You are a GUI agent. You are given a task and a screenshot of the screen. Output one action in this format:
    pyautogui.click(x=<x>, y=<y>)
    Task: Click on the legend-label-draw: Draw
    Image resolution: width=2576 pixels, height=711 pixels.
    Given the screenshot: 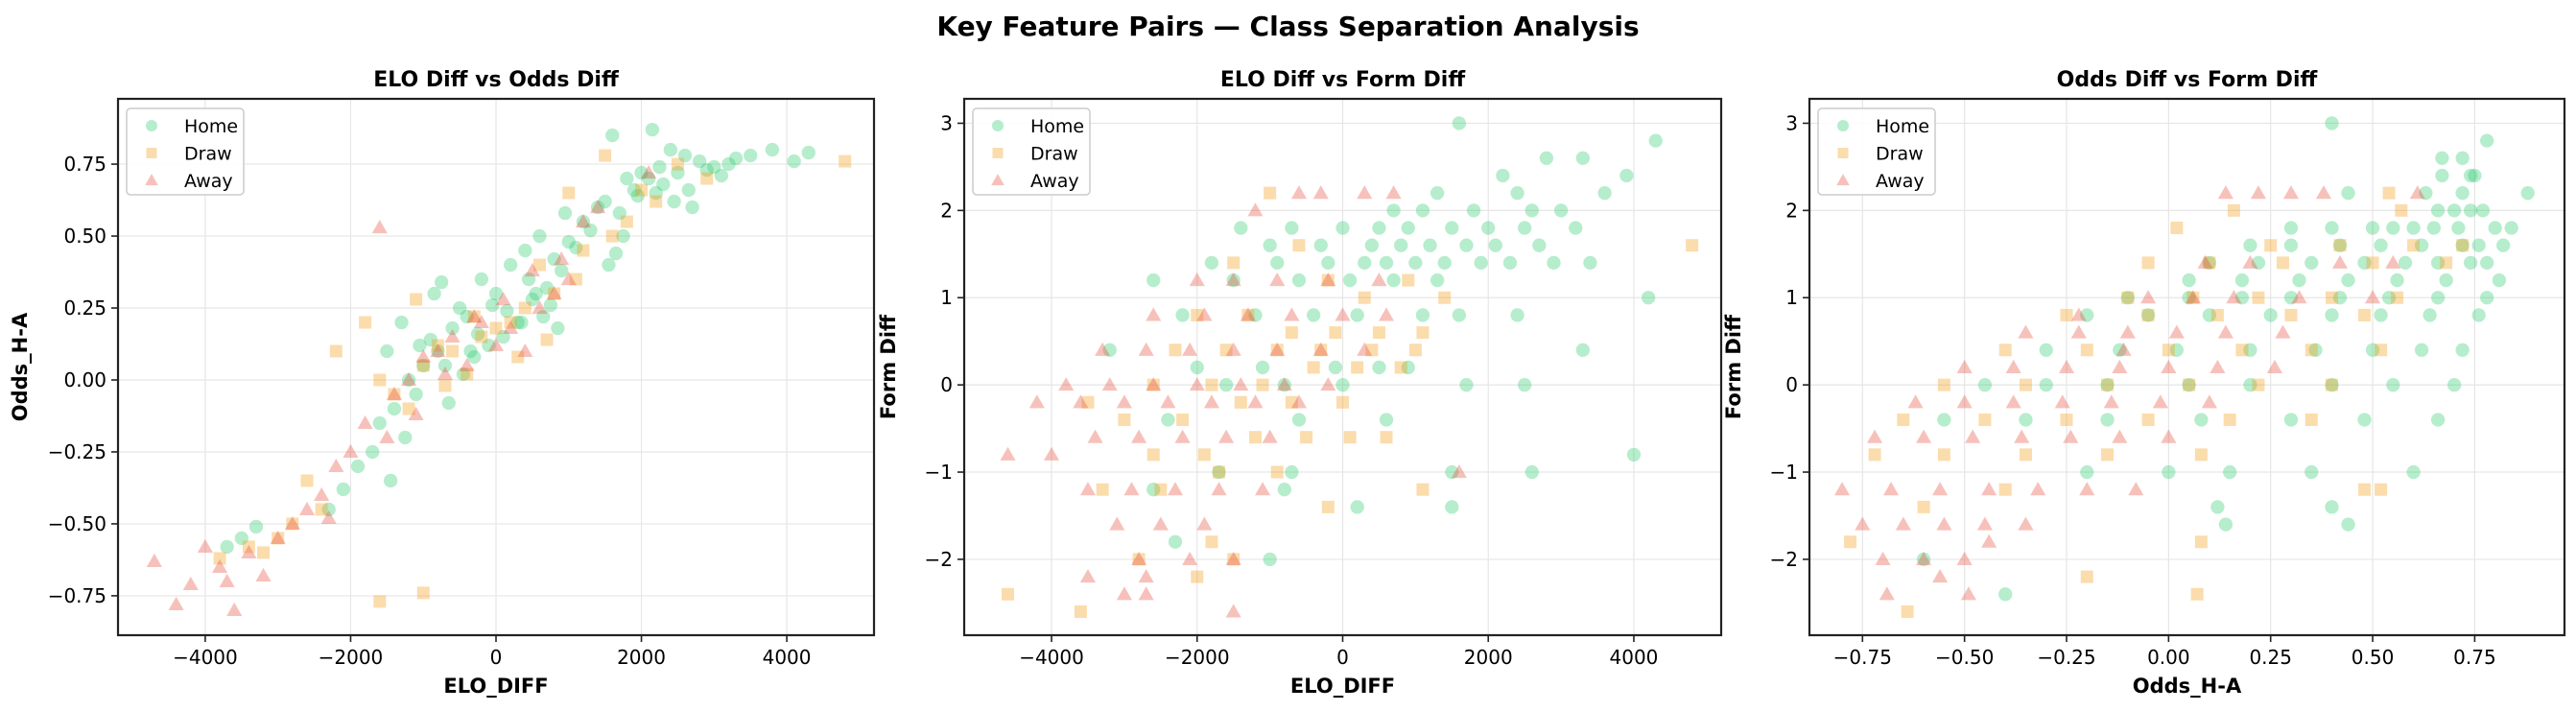 What is the action you would take?
    pyautogui.click(x=208, y=154)
    